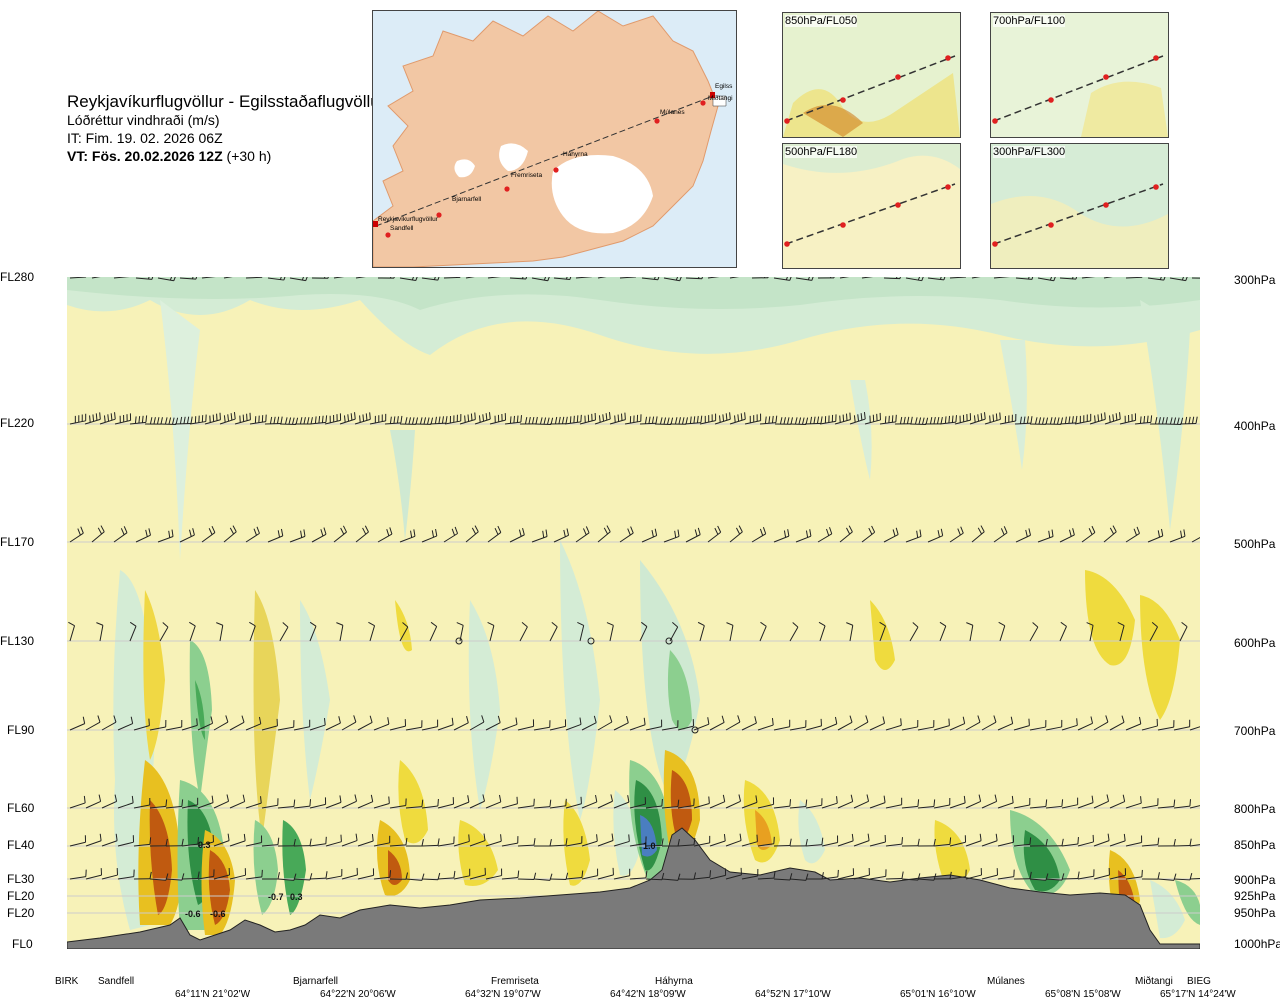 The height and width of the screenshot is (1005, 1280). I want to click on coord-label: 65°01'N 16°10'W, so click(938, 994).